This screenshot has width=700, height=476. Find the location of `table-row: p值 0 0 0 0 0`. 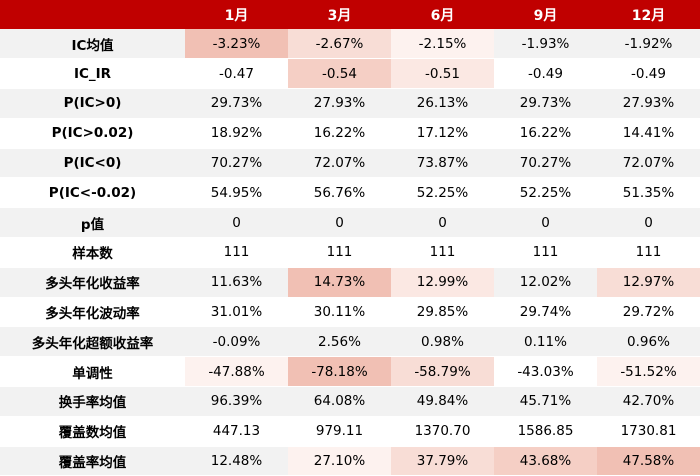

table-row: p值 0 0 0 0 0 is located at coordinates (350, 223).